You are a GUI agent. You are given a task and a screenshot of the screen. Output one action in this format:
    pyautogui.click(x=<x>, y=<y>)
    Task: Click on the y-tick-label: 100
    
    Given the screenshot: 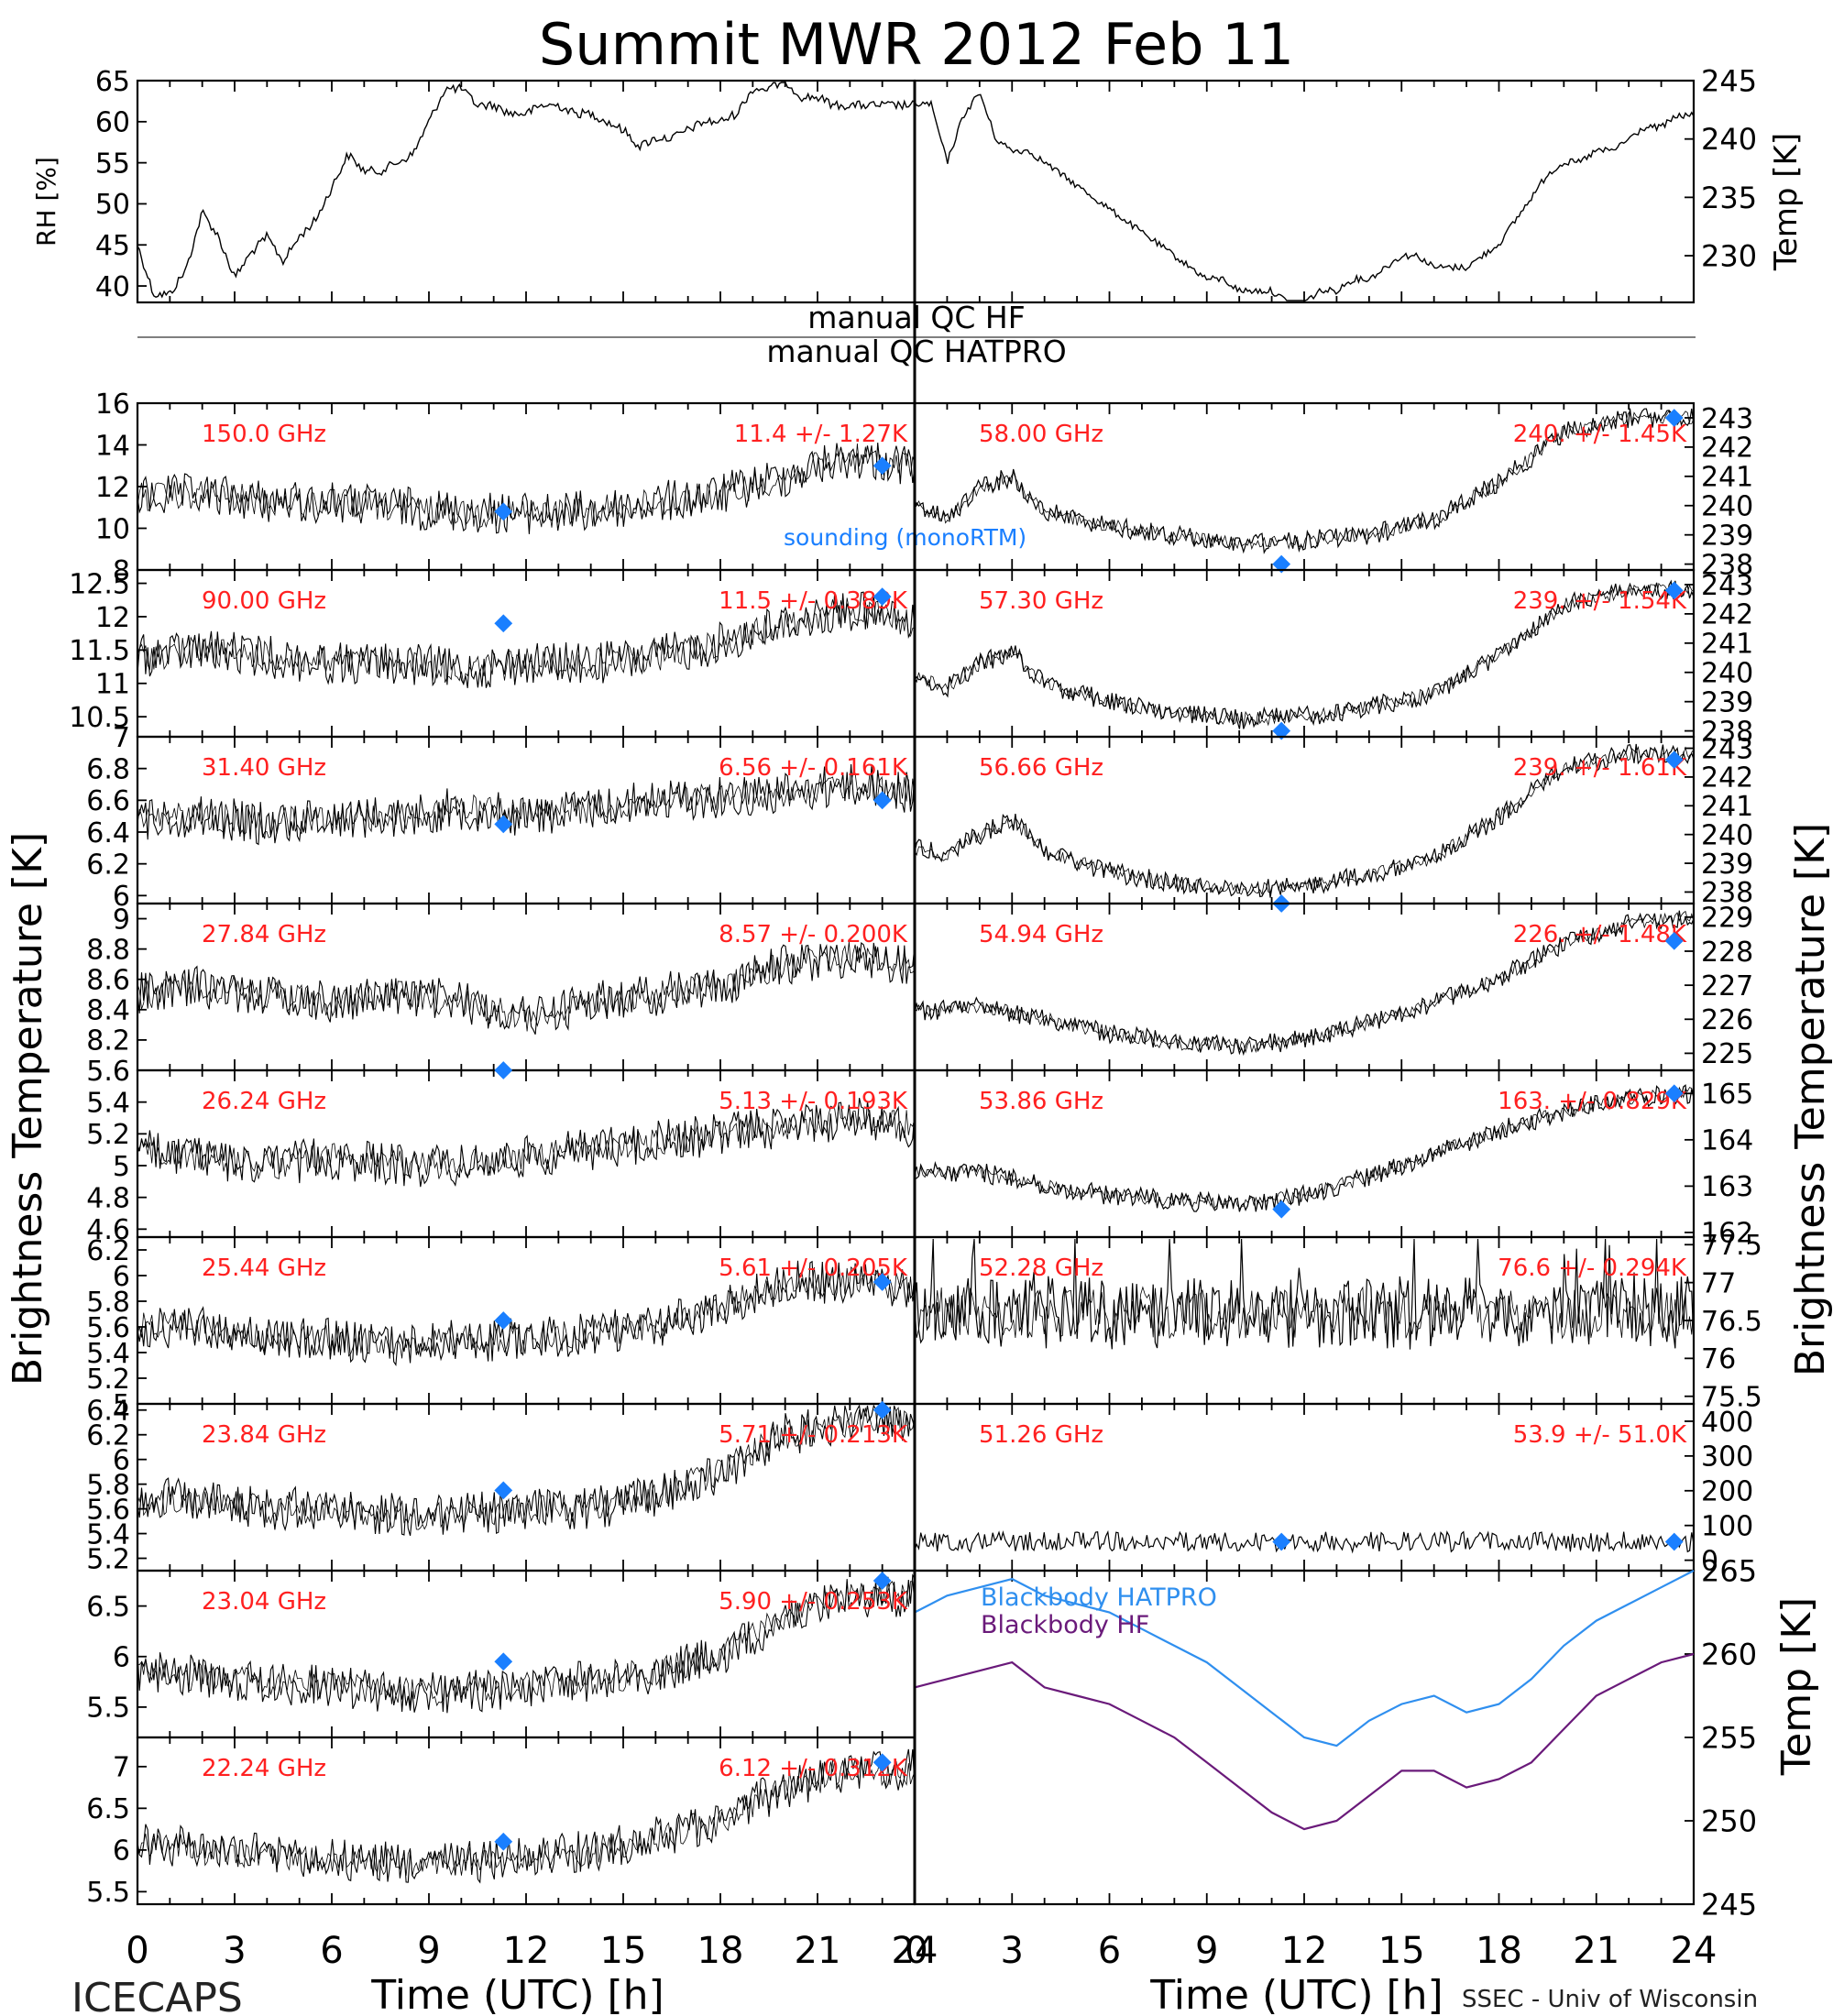 What is the action you would take?
    pyautogui.click(x=1727, y=1527)
    